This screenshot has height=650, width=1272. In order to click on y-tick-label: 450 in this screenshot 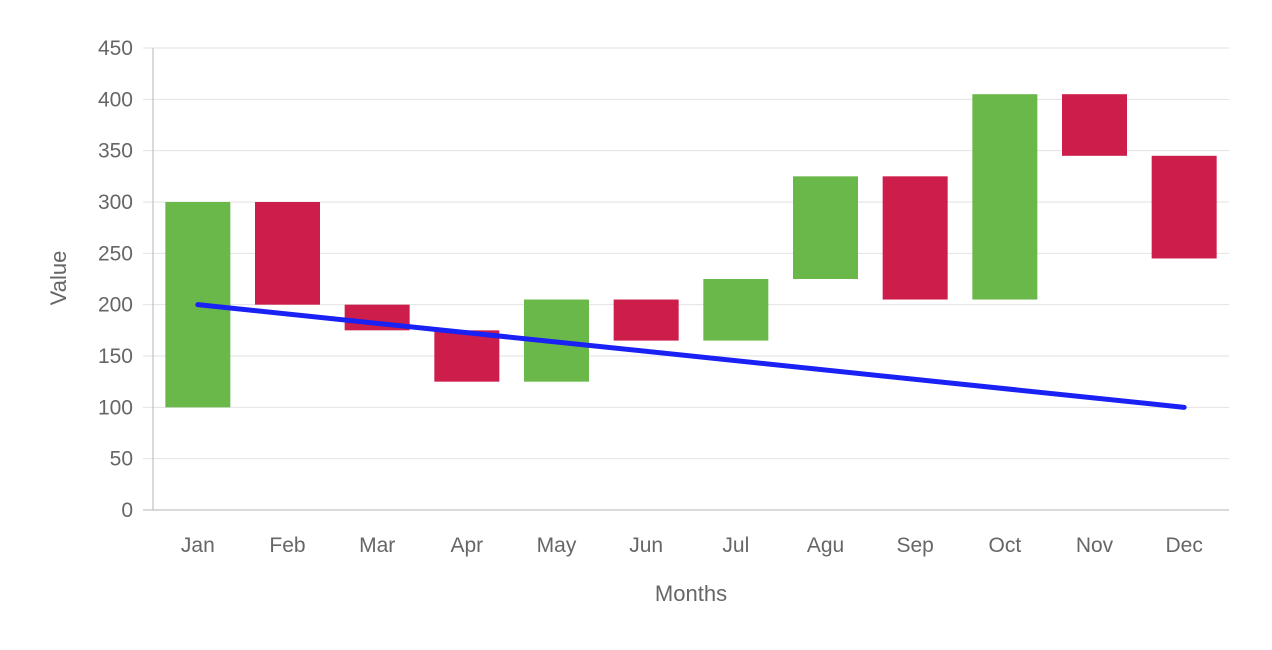, I will do `click(115, 48)`.